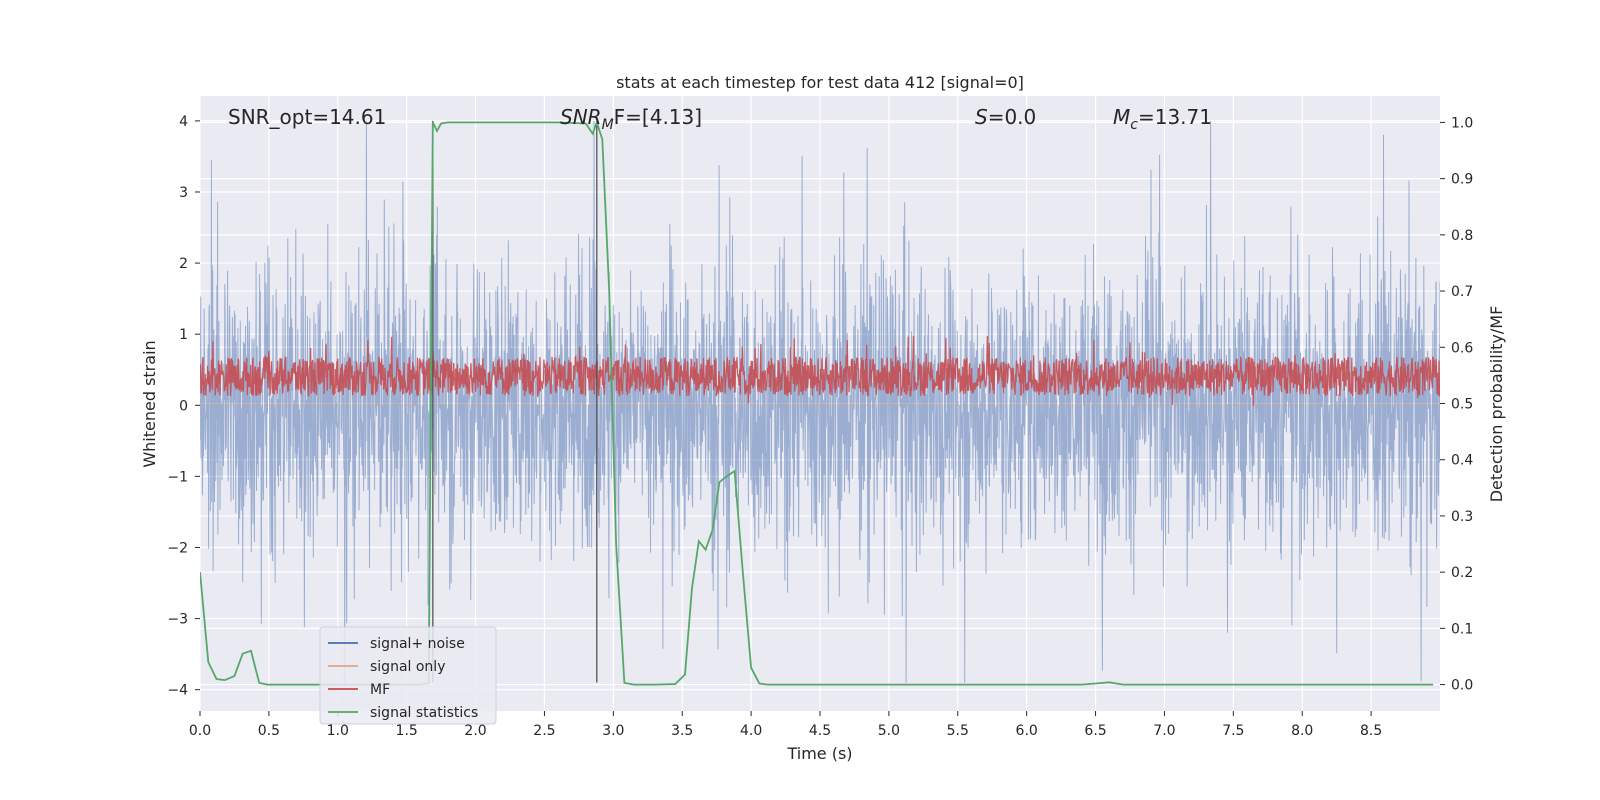  I want to click on annotation-mc-sub: c, so click(1134, 125).